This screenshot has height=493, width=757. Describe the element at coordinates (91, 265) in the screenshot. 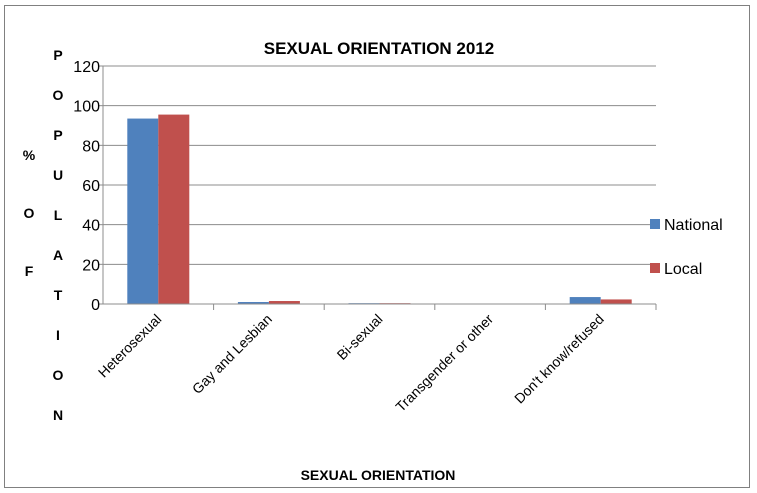

I see `y-tick-label: 20` at that location.